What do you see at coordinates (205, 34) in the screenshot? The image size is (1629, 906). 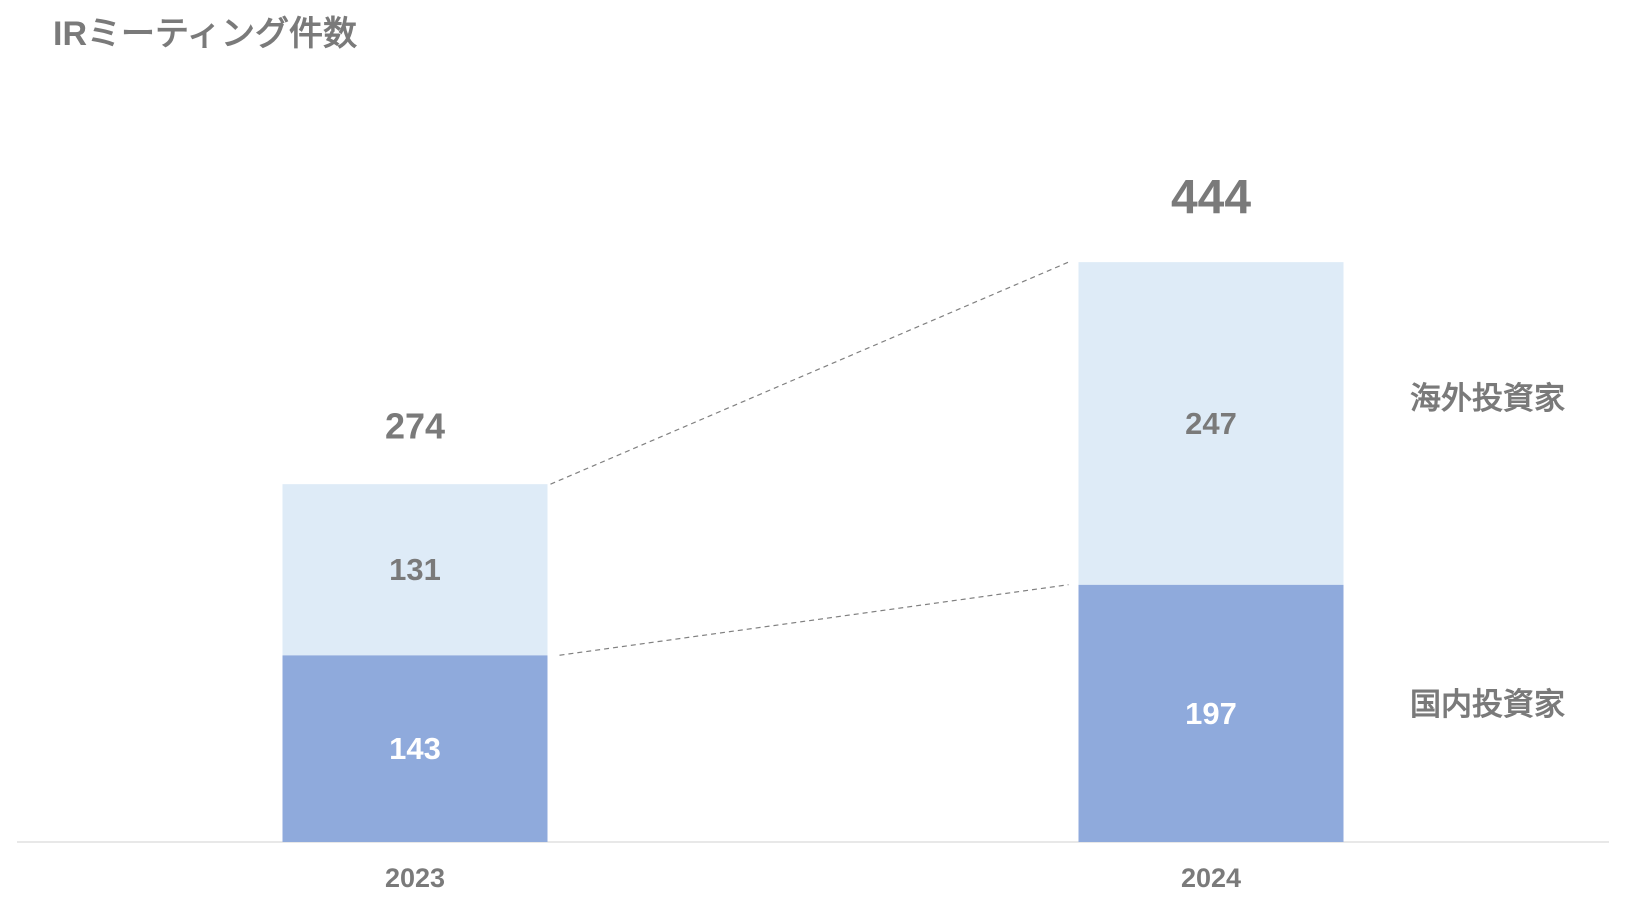 I see `chart-title: IRミーティング件数` at bounding box center [205, 34].